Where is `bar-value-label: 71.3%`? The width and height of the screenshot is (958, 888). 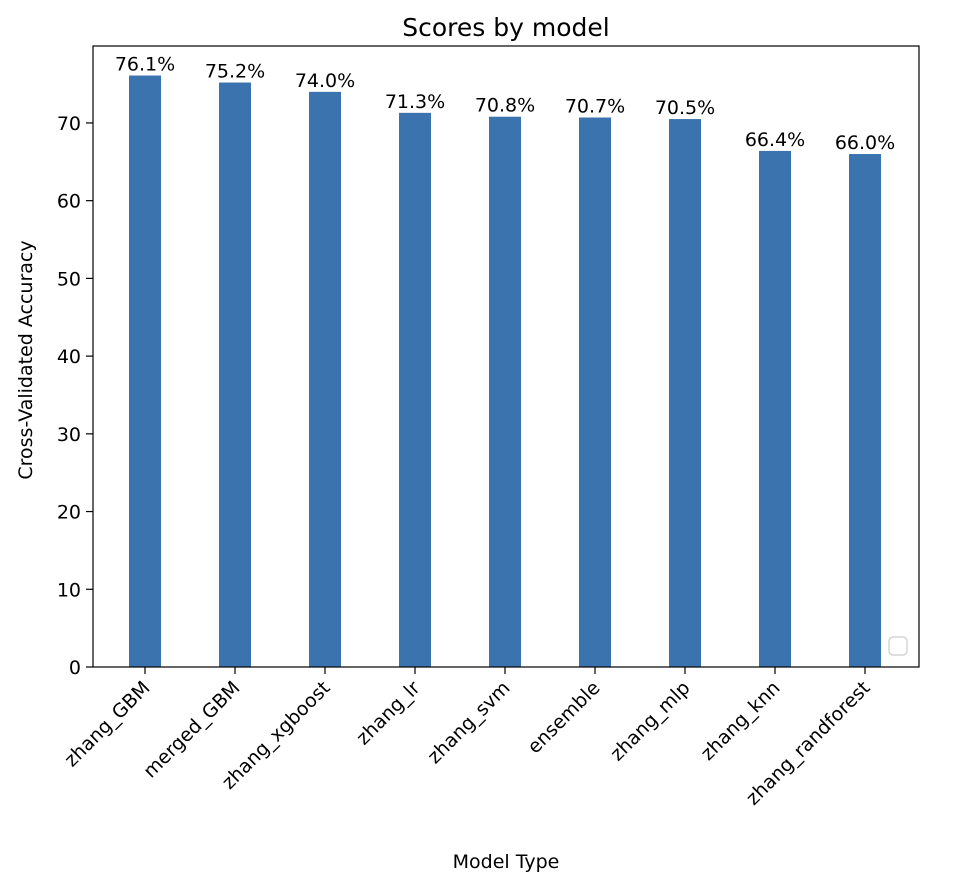
bar-value-label: 71.3% is located at coordinates (415, 102).